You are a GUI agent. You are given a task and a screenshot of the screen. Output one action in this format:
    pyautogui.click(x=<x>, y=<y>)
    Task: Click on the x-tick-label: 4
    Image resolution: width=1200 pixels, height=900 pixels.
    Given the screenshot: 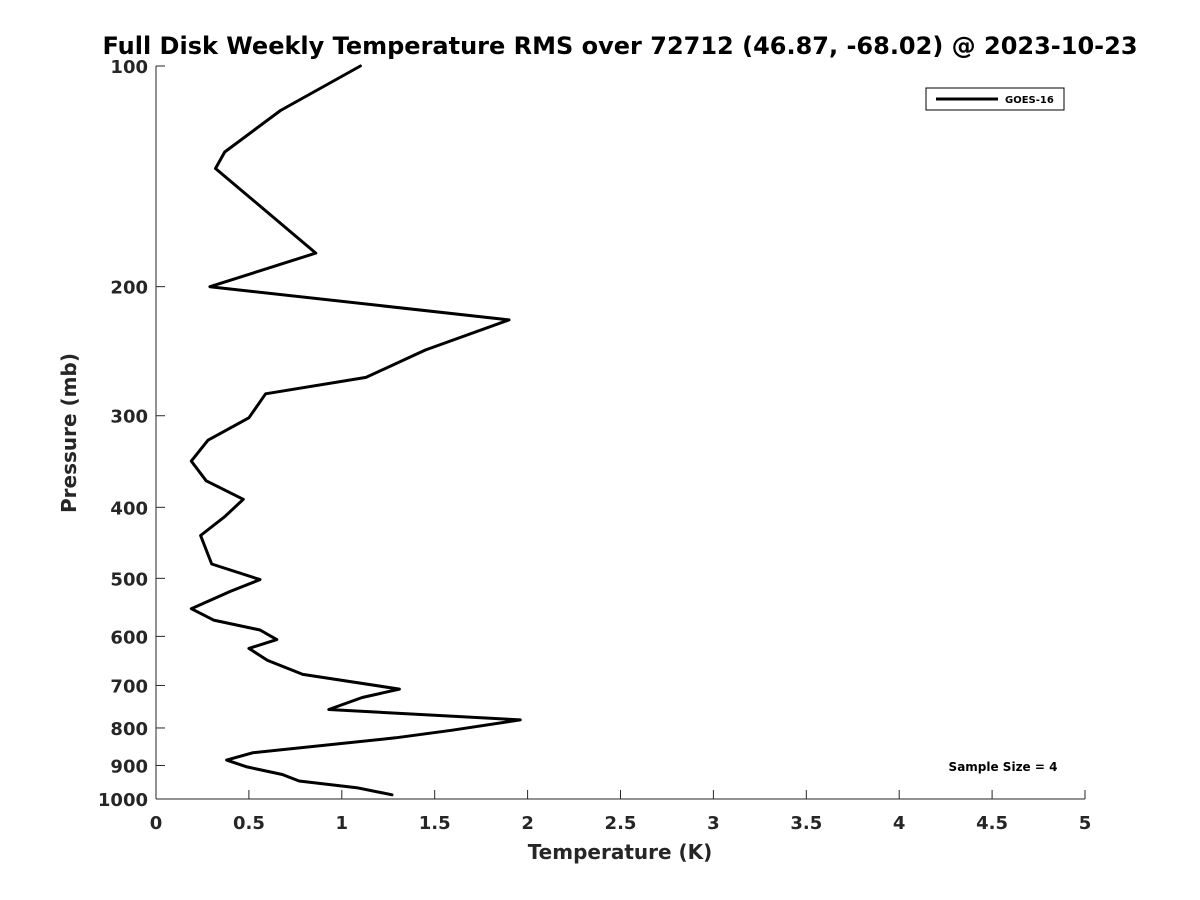 What is the action you would take?
    pyautogui.click(x=899, y=823)
    